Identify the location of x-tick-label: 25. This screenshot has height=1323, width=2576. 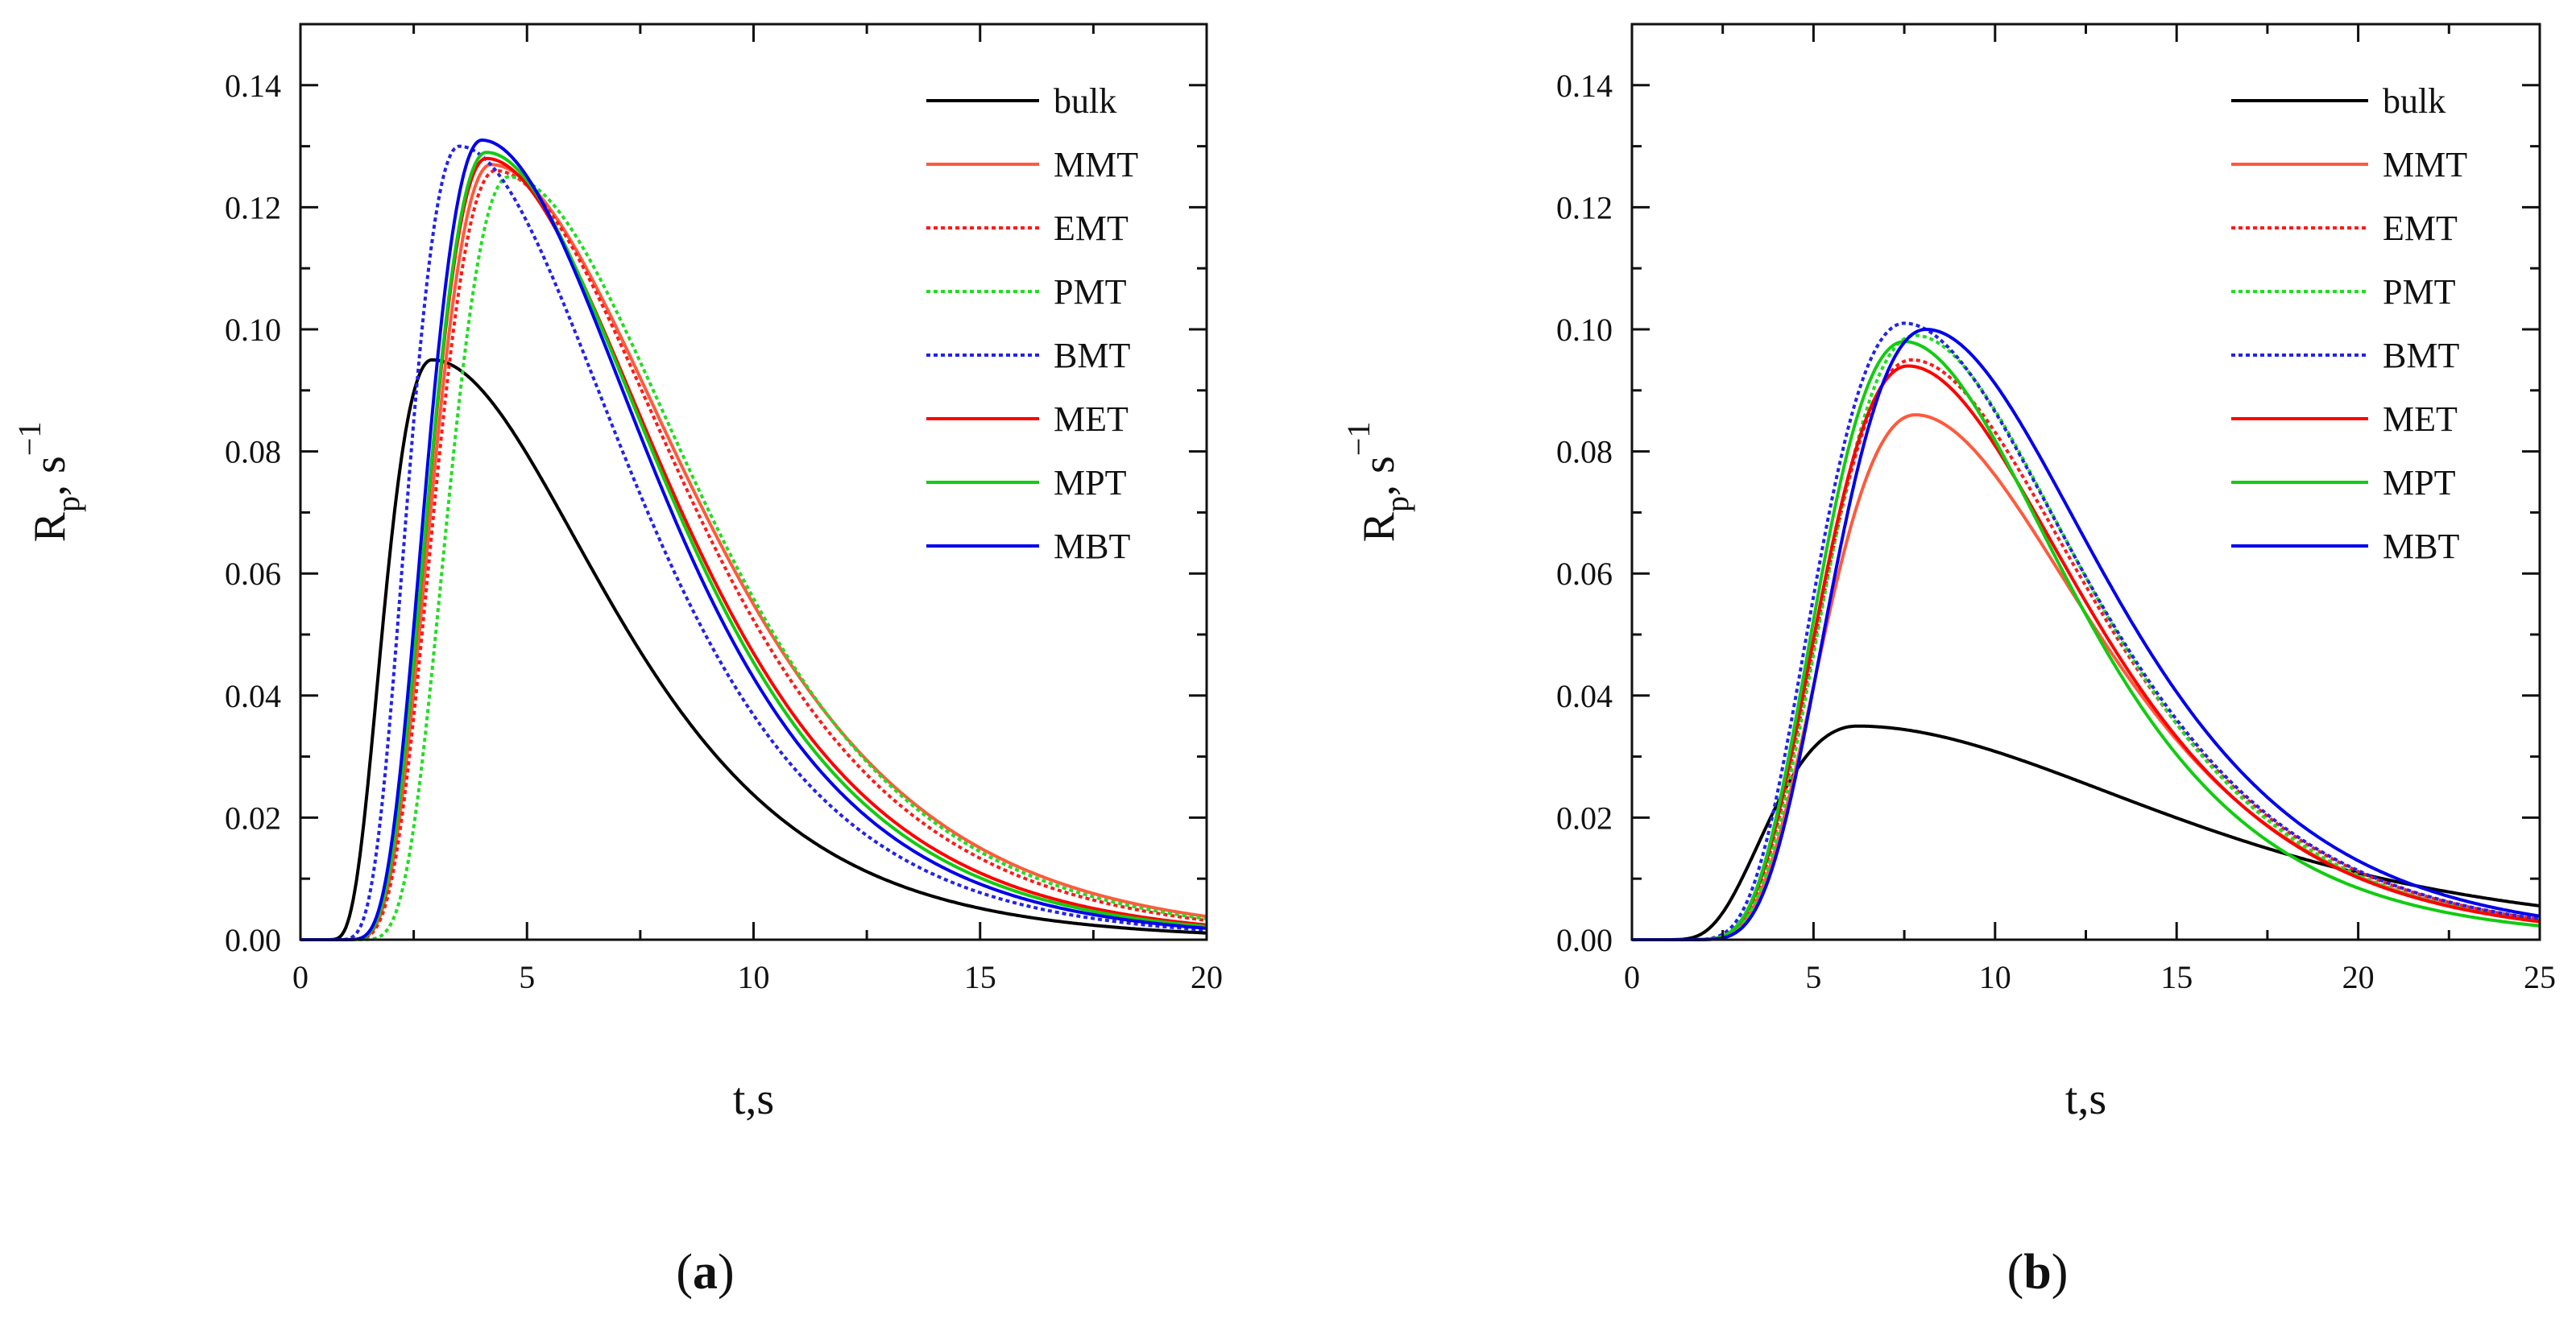
(2540, 977).